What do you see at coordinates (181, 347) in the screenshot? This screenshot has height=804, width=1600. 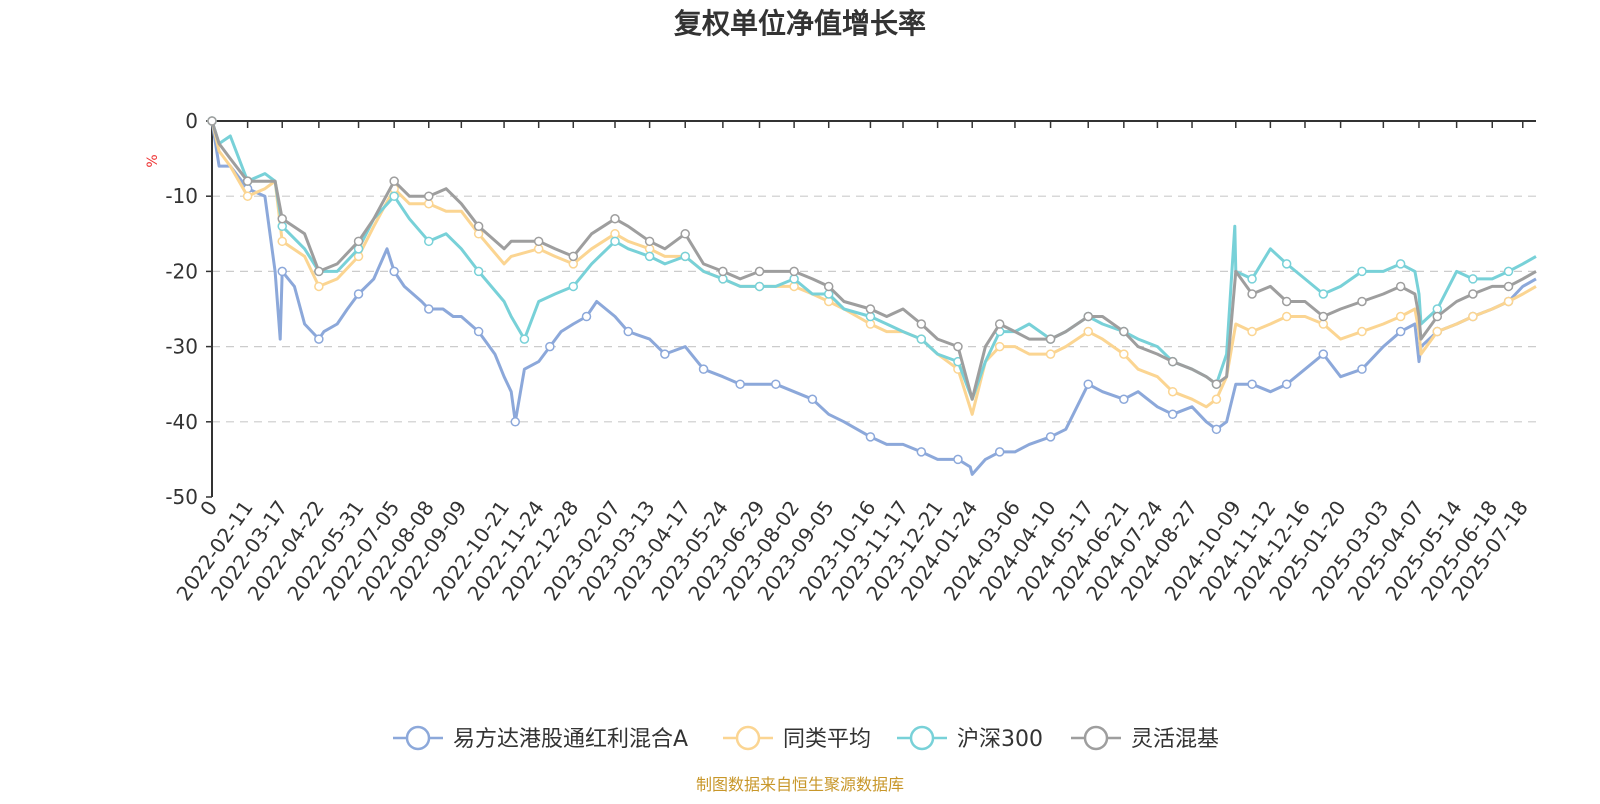 I see `y-tick-label: -30` at bounding box center [181, 347].